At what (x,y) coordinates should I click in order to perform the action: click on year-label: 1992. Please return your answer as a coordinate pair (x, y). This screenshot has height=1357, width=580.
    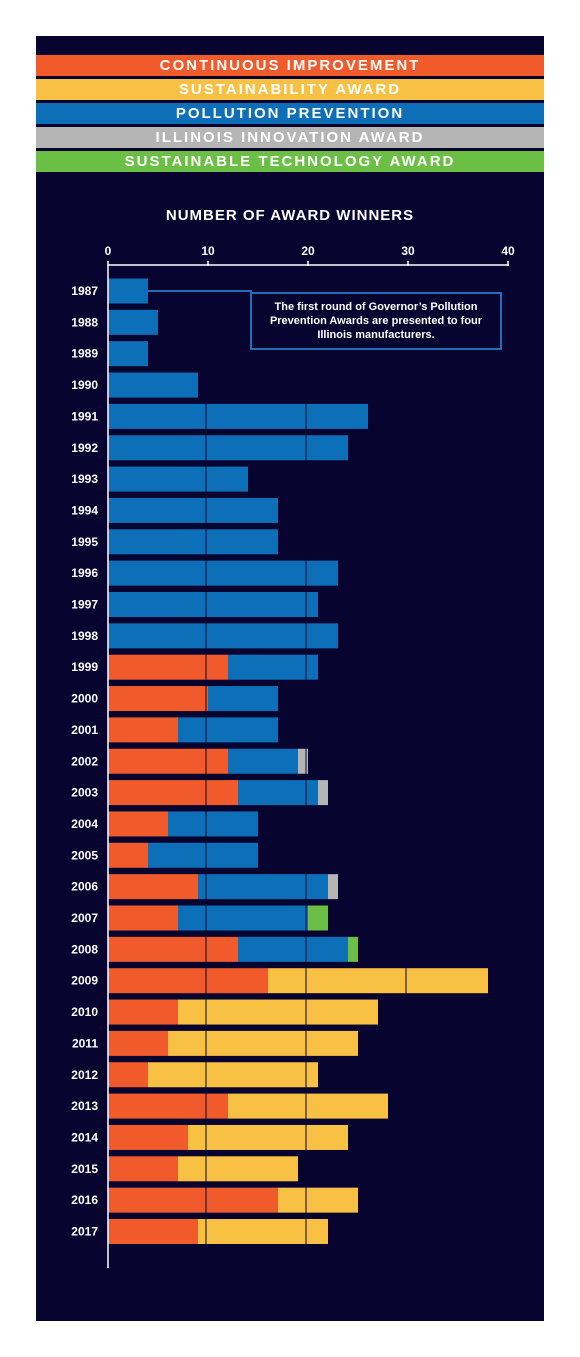
    Looking at the image, I should click on (84, 448).